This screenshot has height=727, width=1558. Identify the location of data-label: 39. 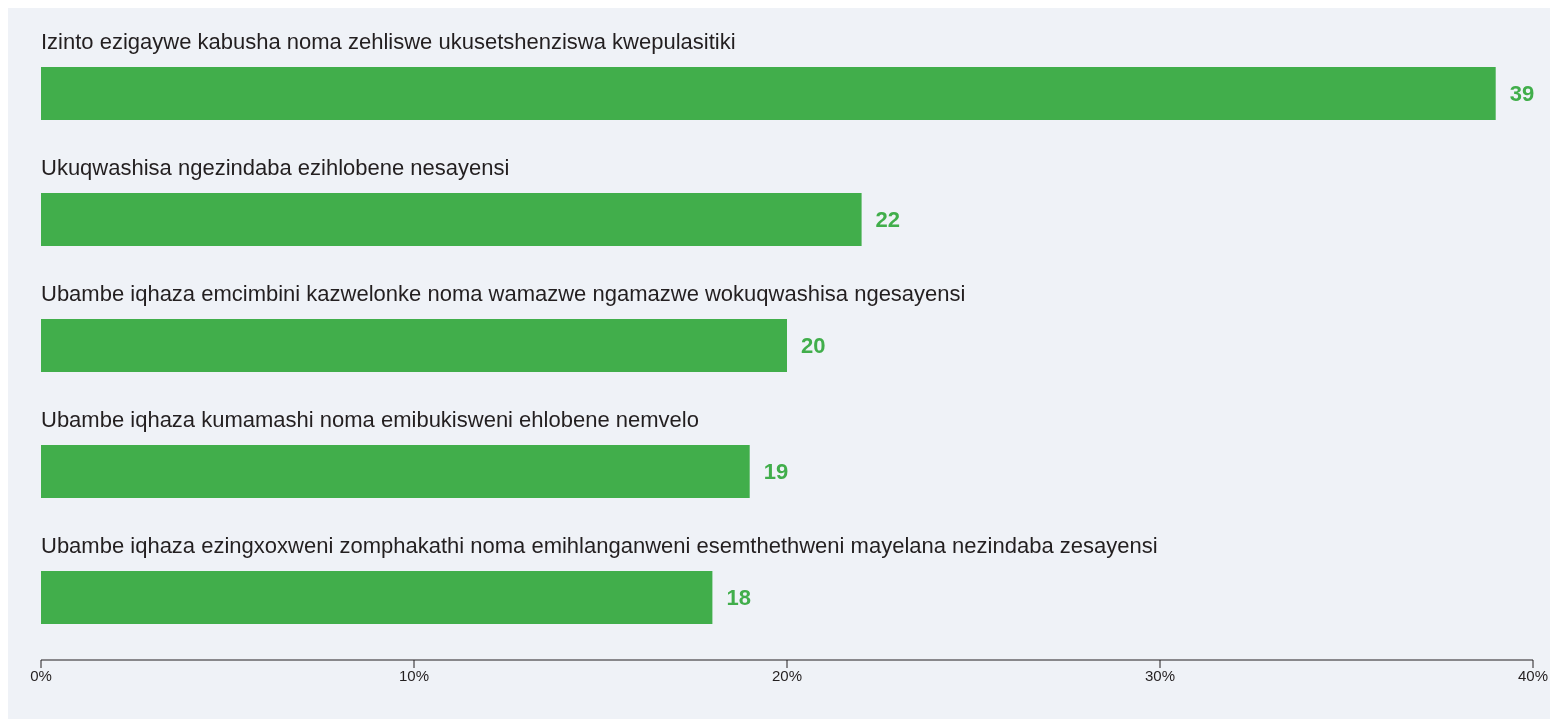
(1522, 94).